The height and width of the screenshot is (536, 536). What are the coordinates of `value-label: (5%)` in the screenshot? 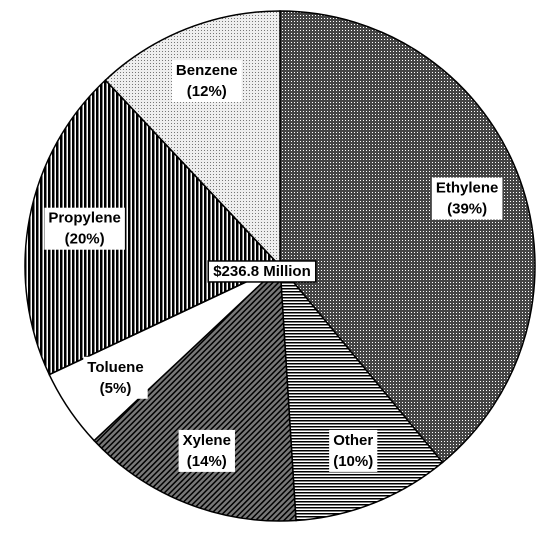 It's located at (116, 388).